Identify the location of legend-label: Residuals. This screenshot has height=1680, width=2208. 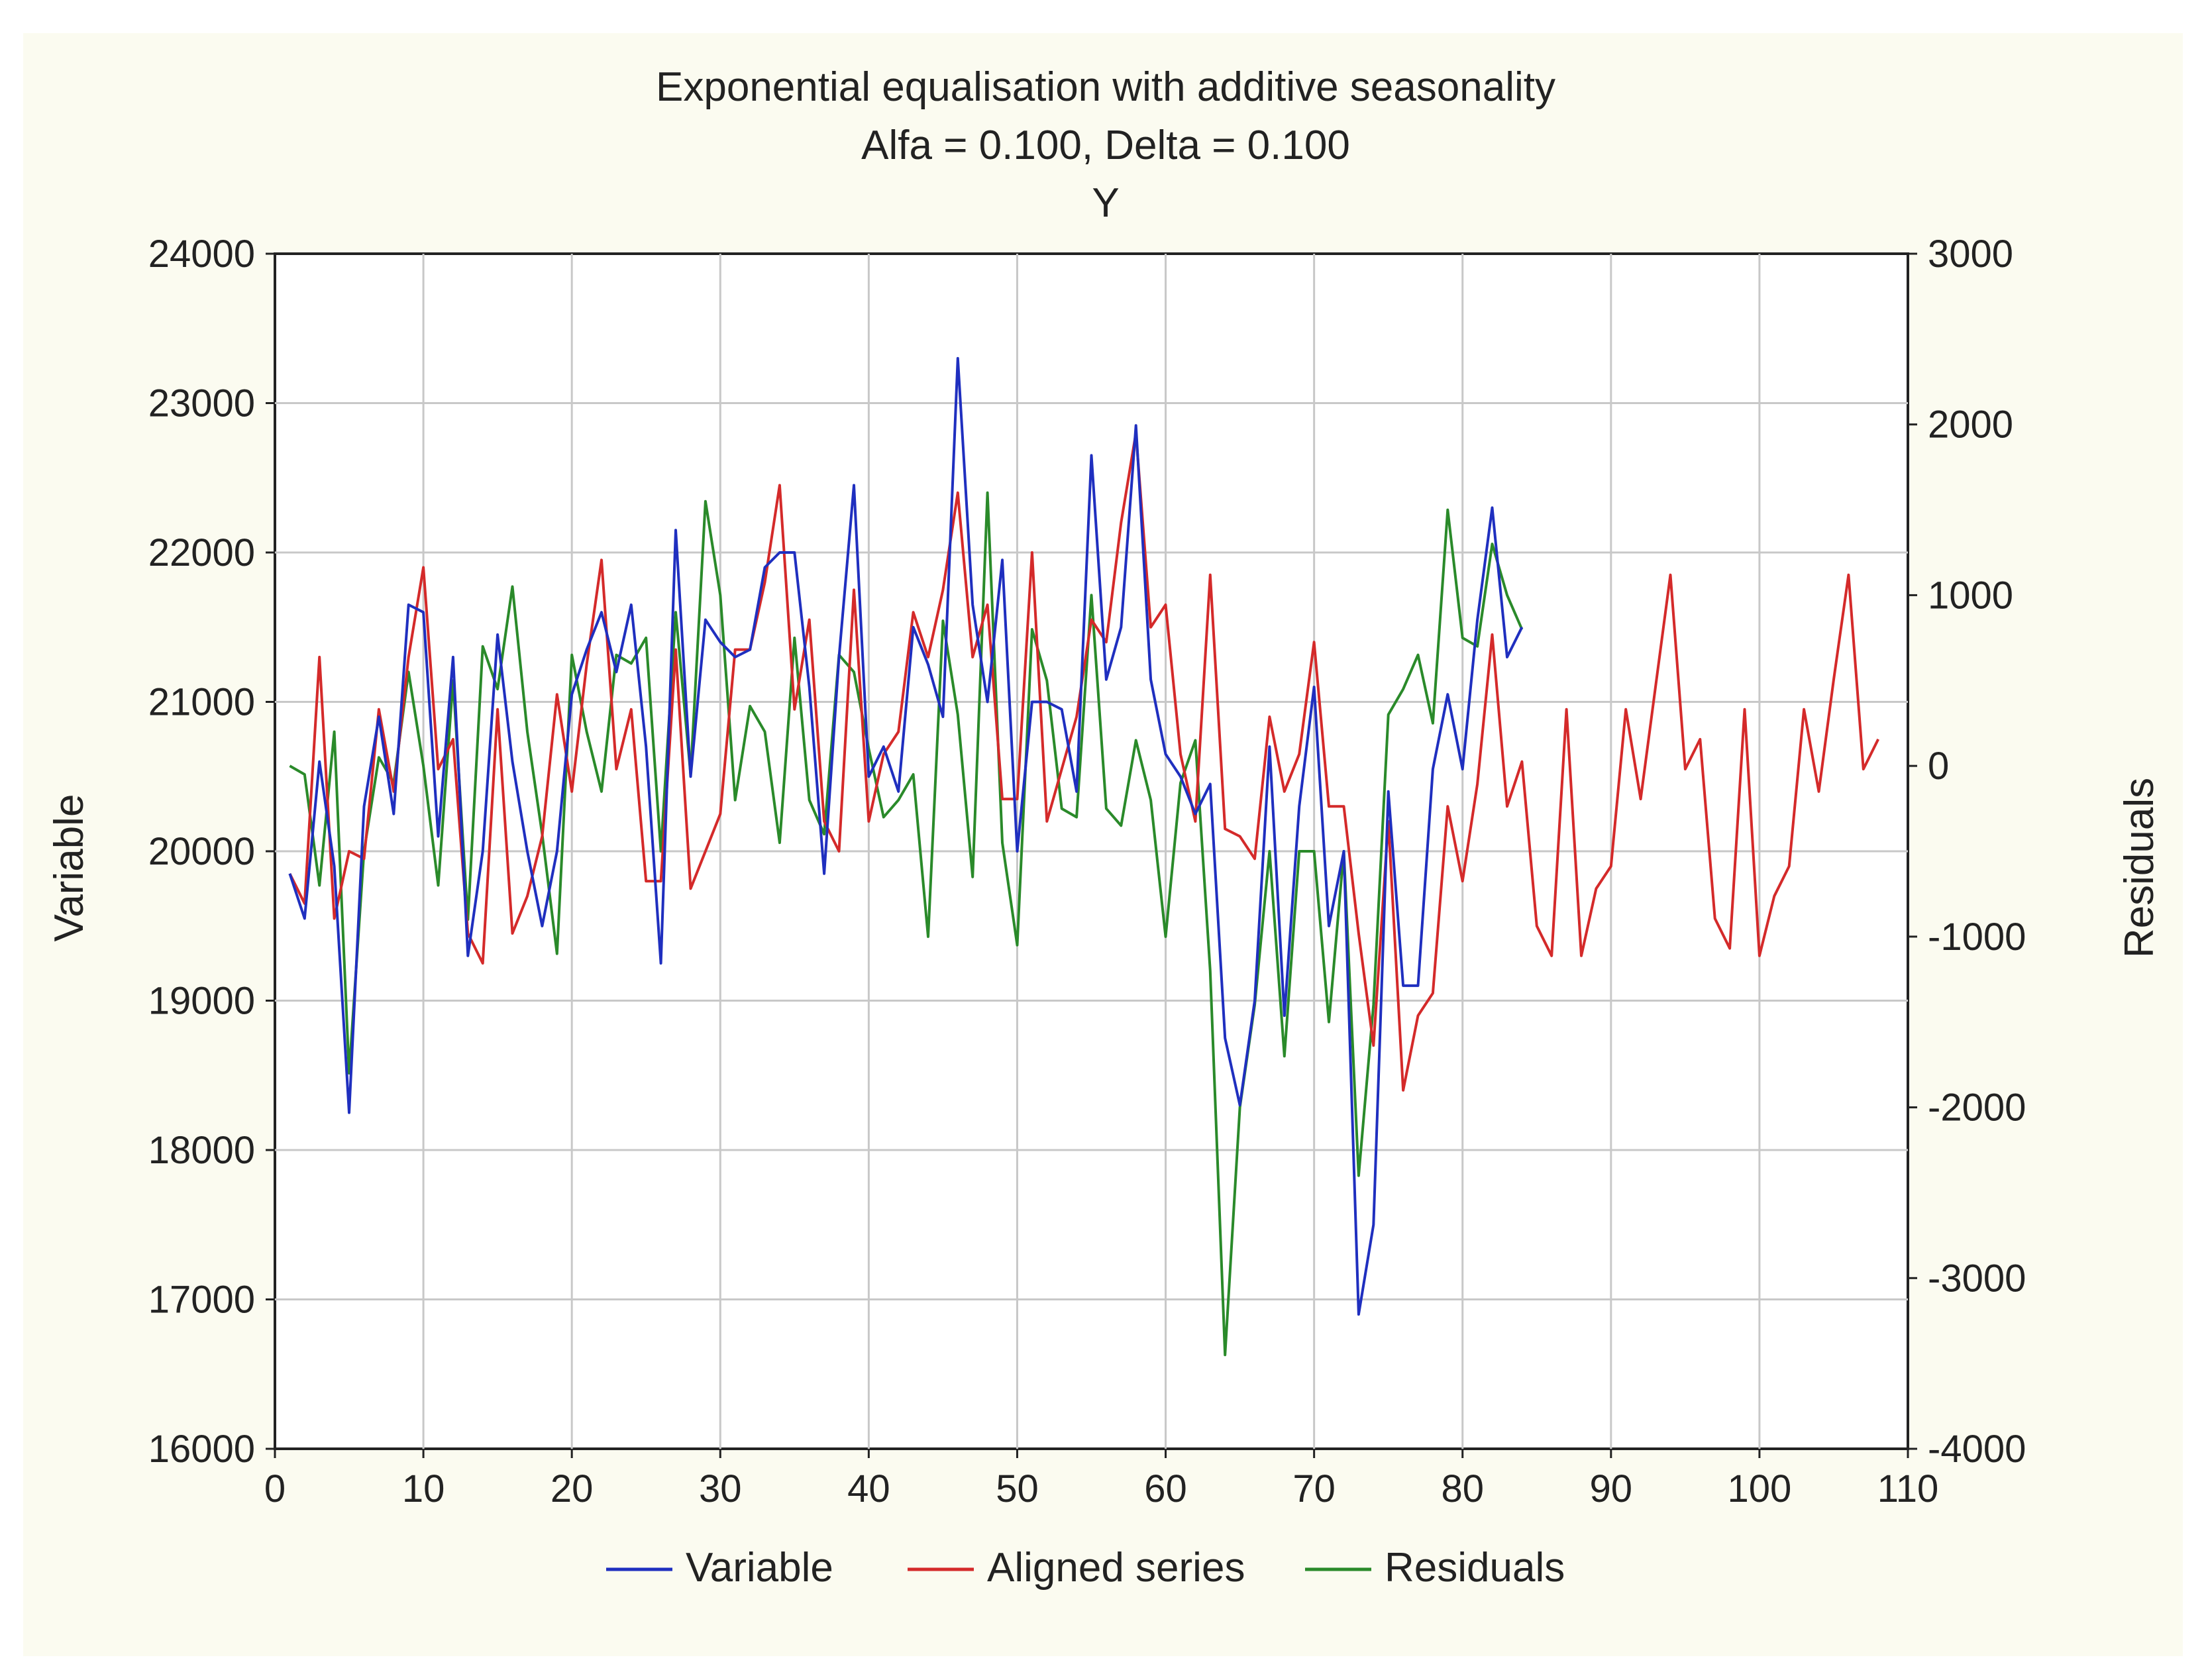
(1475, 1568).